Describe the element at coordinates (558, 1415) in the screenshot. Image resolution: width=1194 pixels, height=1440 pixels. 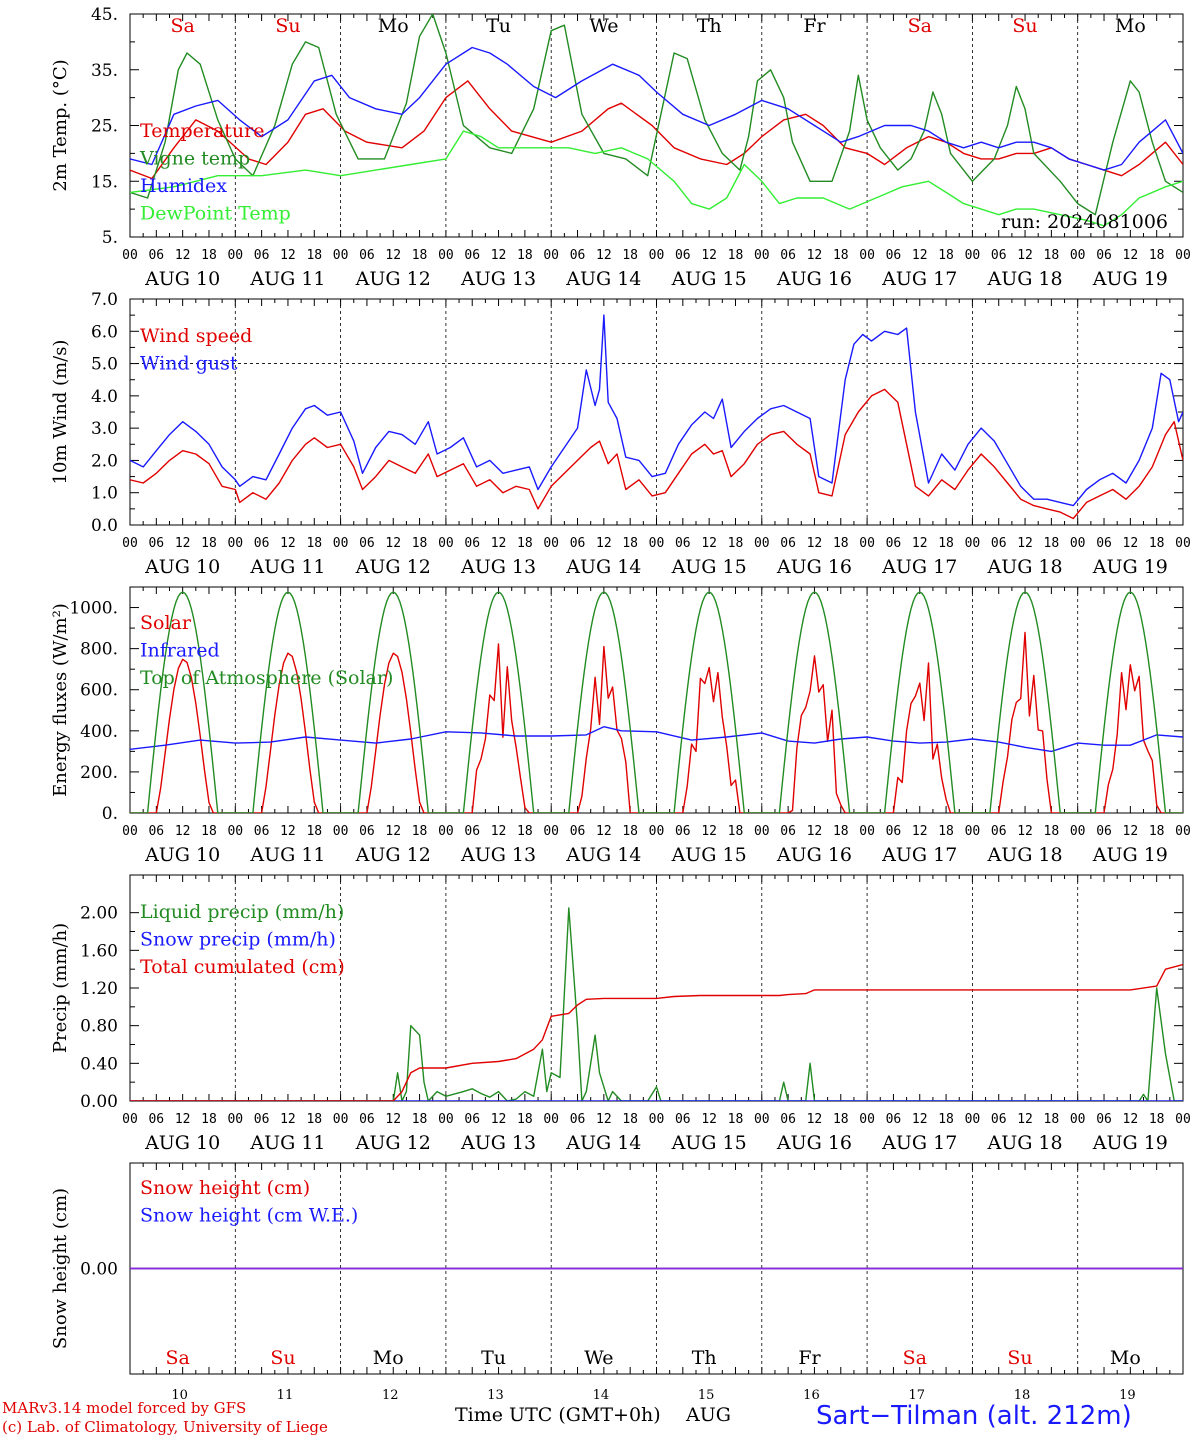
I see `x-axis-title: Time UTC (GMT+0h)` at that location.